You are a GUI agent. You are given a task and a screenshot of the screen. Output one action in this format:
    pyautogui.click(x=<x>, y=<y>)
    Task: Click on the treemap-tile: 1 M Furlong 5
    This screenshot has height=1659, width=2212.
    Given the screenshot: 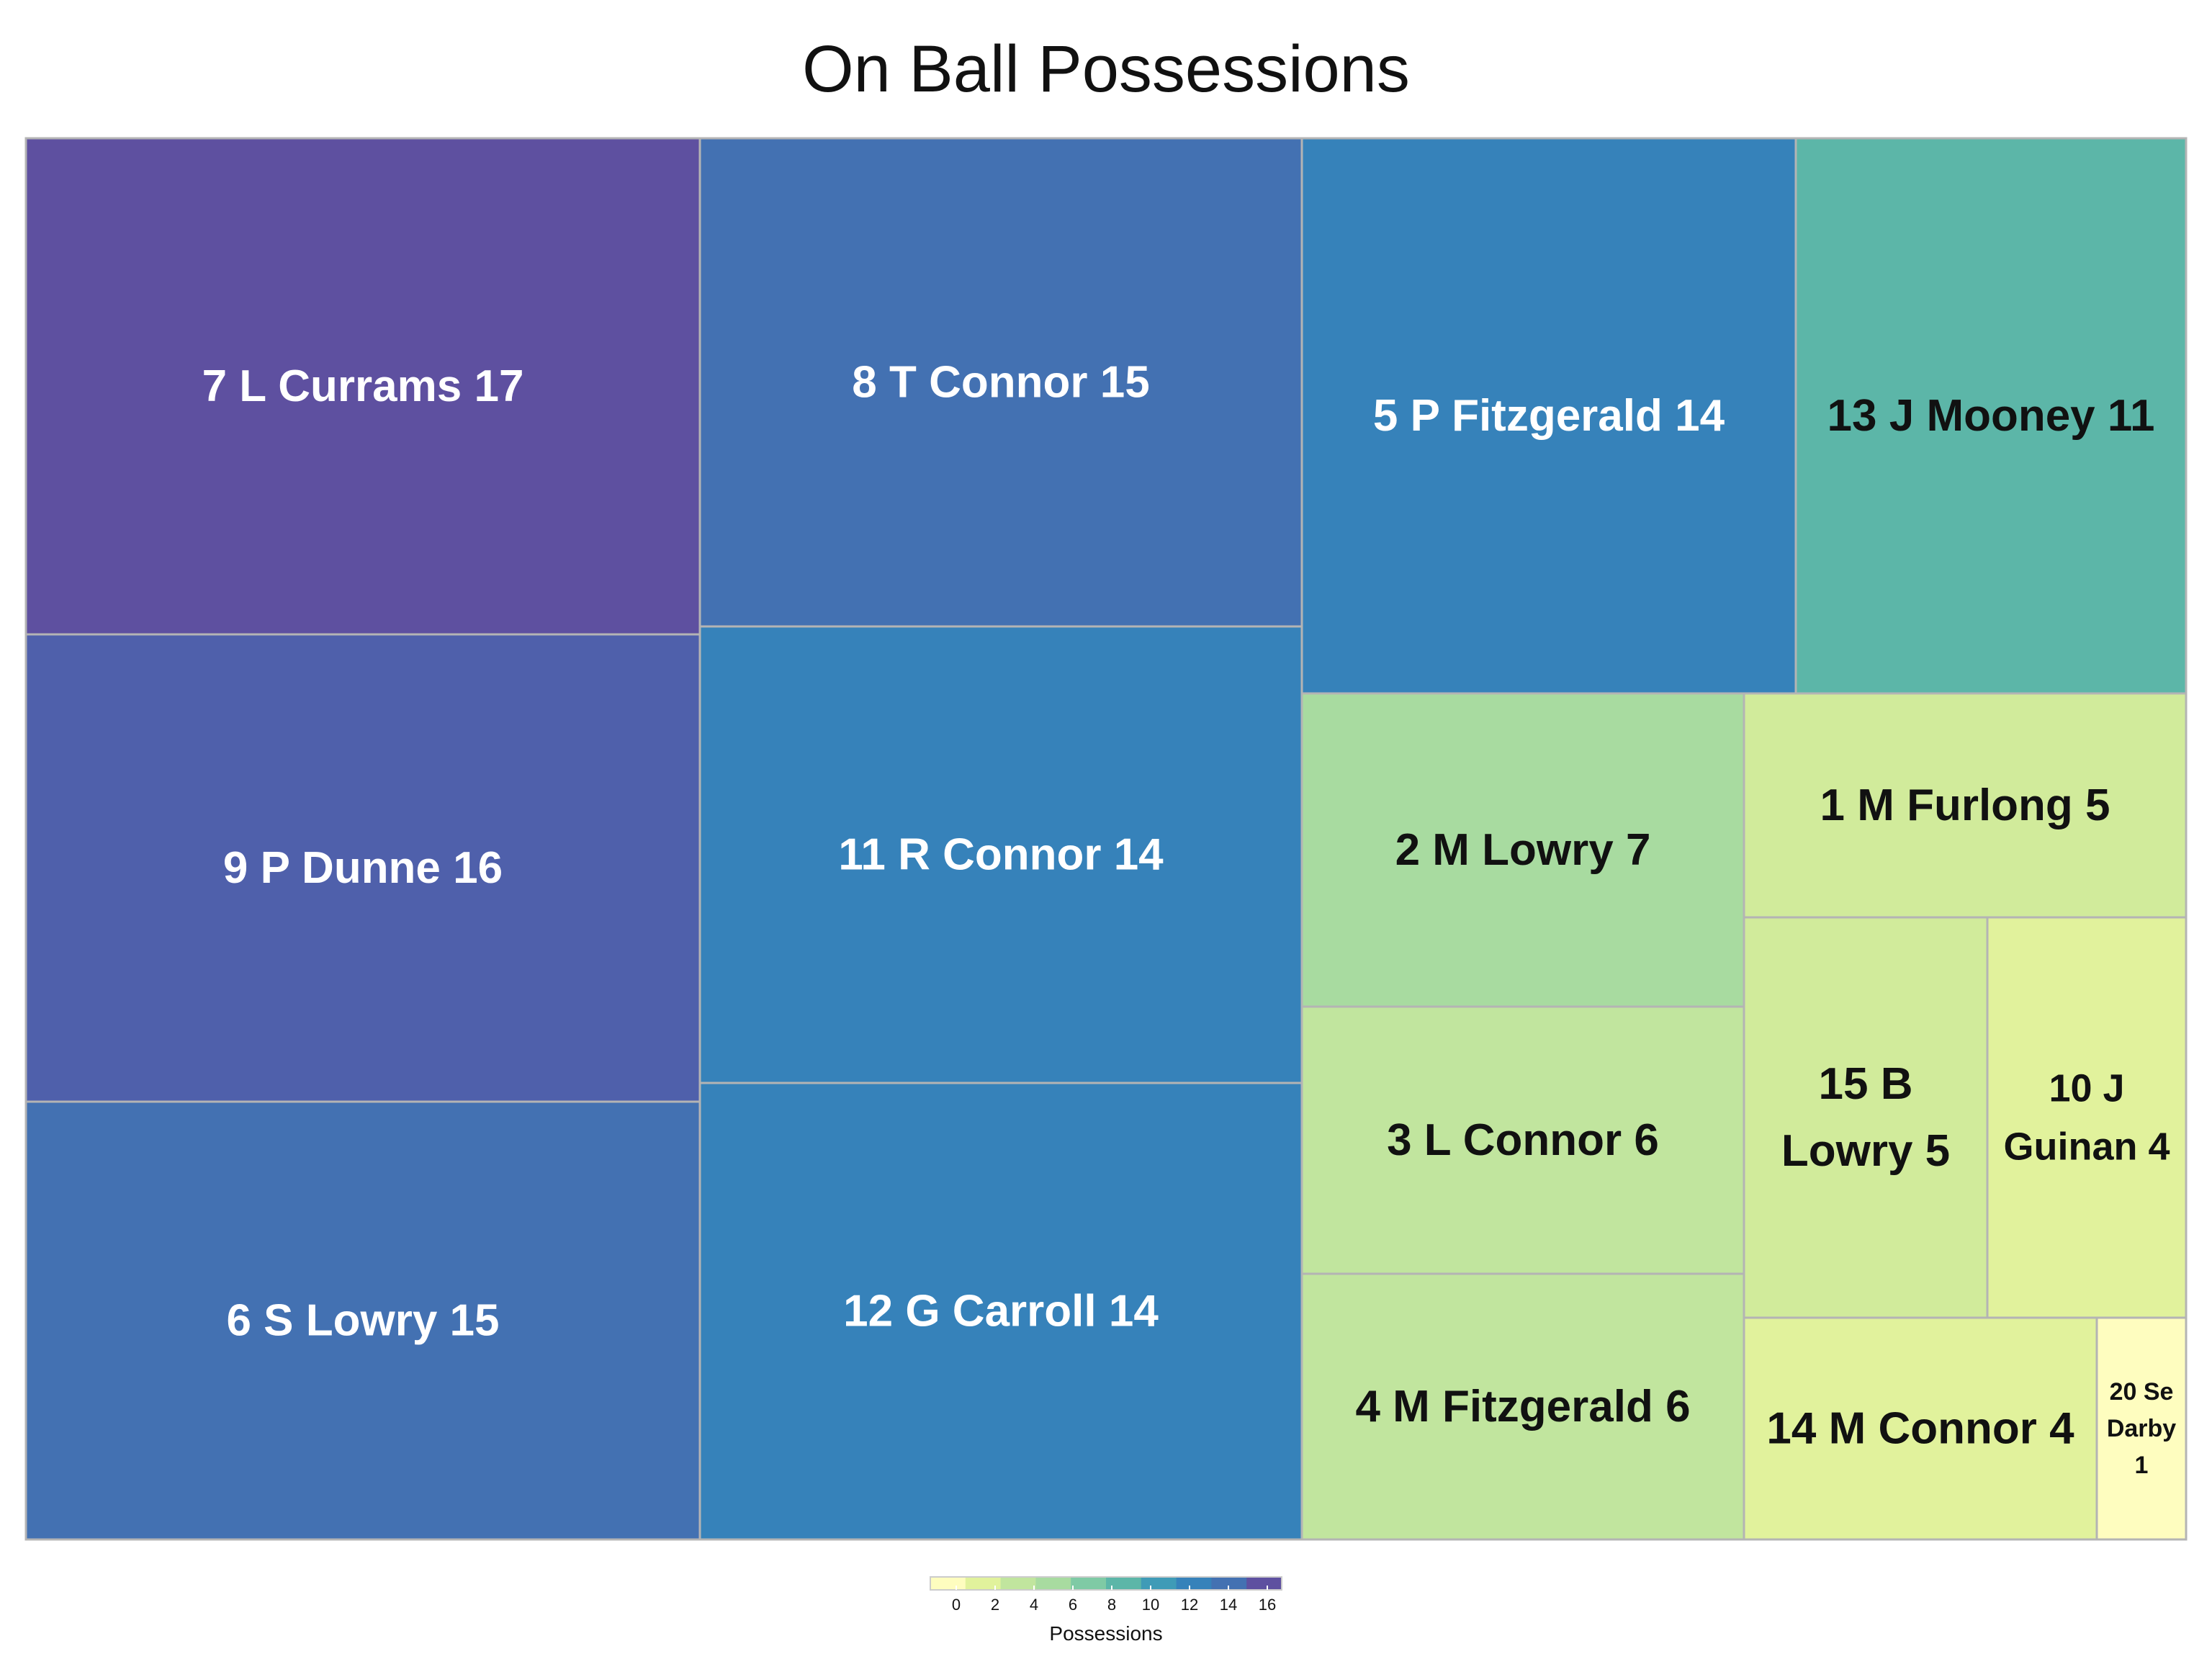 What is the action you would take?
    pyautogui.click(x=1966, y=805)
    